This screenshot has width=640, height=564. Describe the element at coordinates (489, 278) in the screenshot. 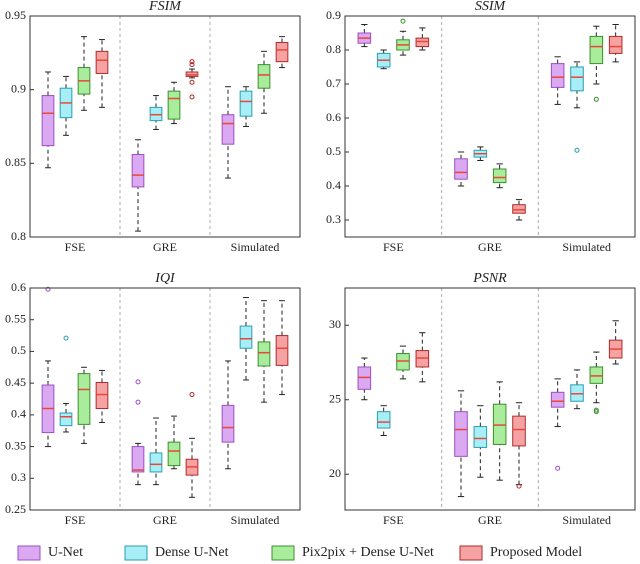

I see `chart-title: PSNR` at that location.